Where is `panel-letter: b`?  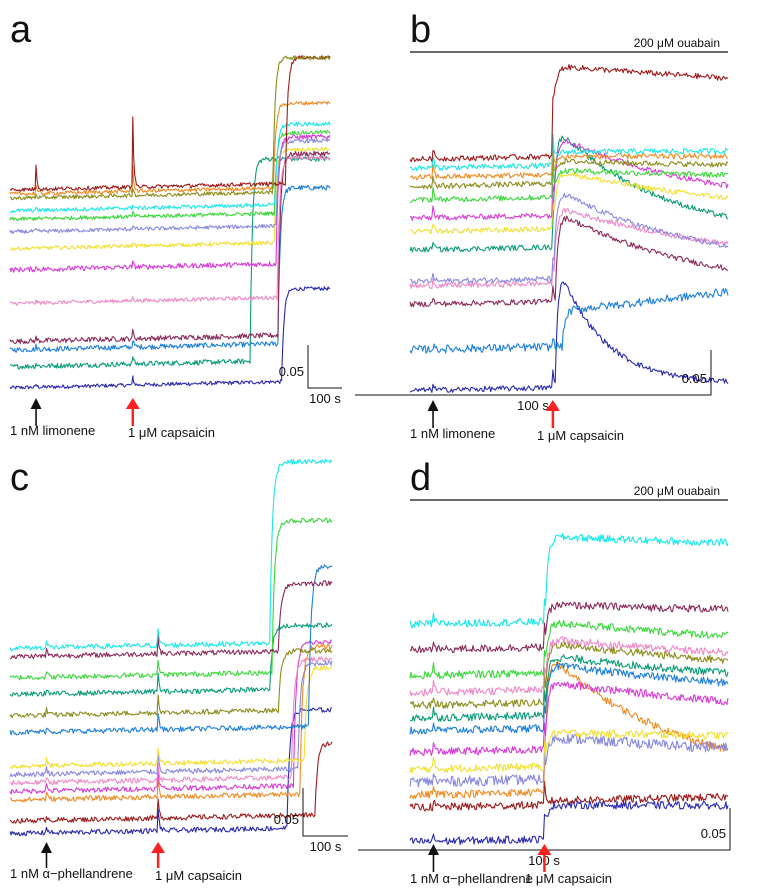
panel-letter: b is located at coordinates (420, 30).